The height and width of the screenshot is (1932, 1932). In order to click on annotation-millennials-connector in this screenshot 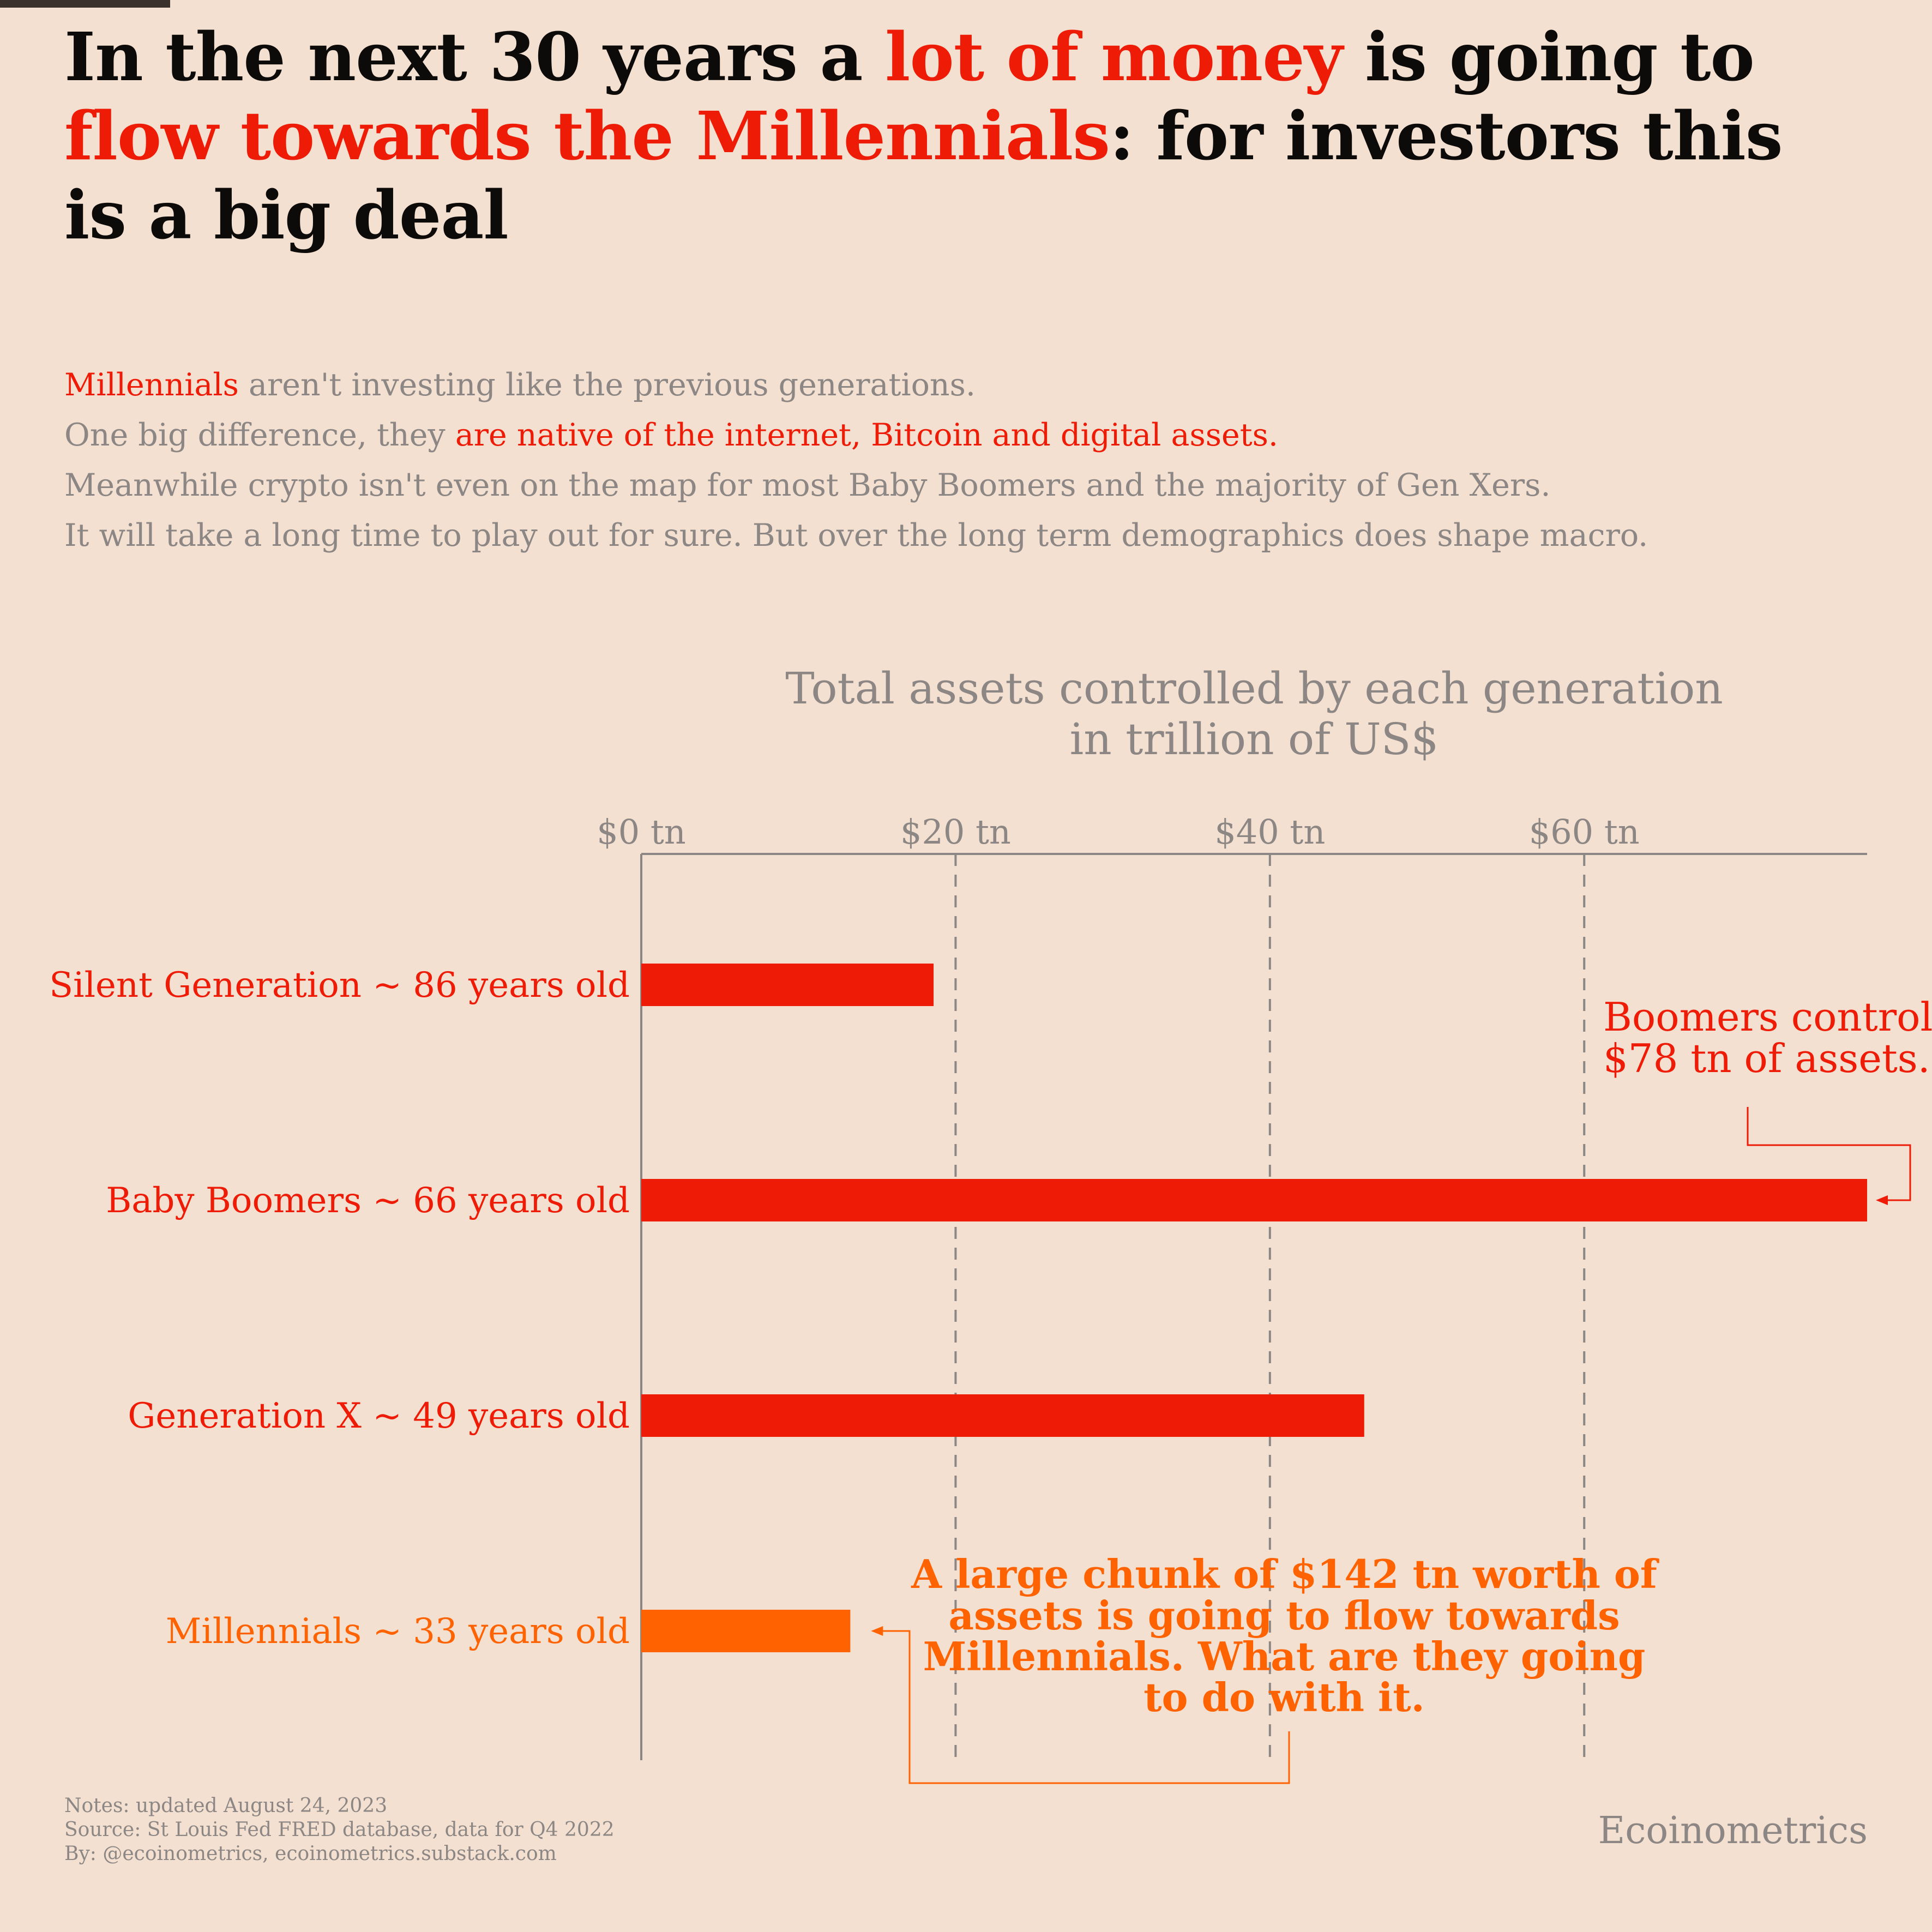, I will do `click(1083, 1707)`.